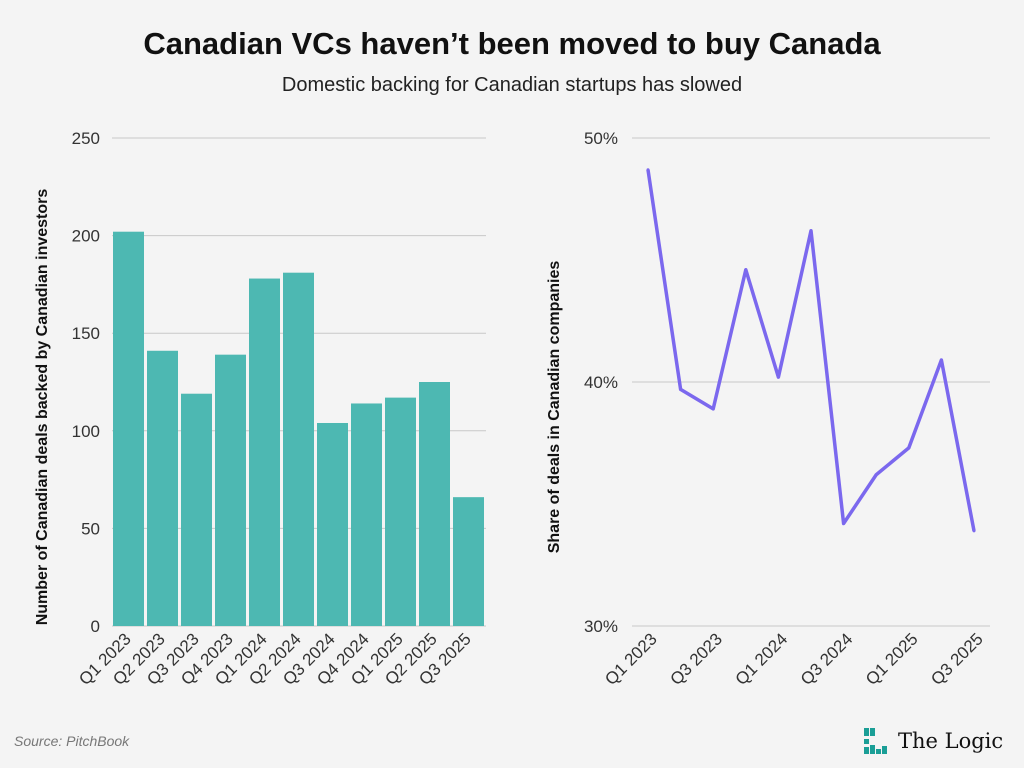 The image size is (1024, 768). Describe the element at coordinates (762, 659) in the screenshot. I see `line-x-tick-label: Q1 2024` at that location.